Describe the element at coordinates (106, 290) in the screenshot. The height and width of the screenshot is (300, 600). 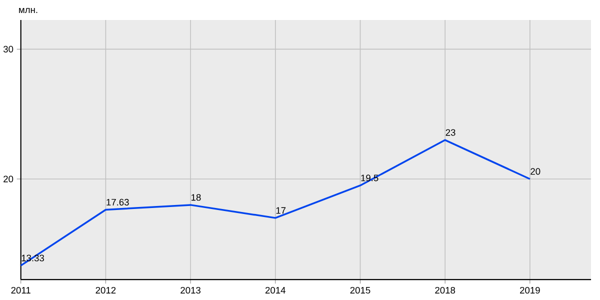
I see `x-tick-label: 2012` at that location.